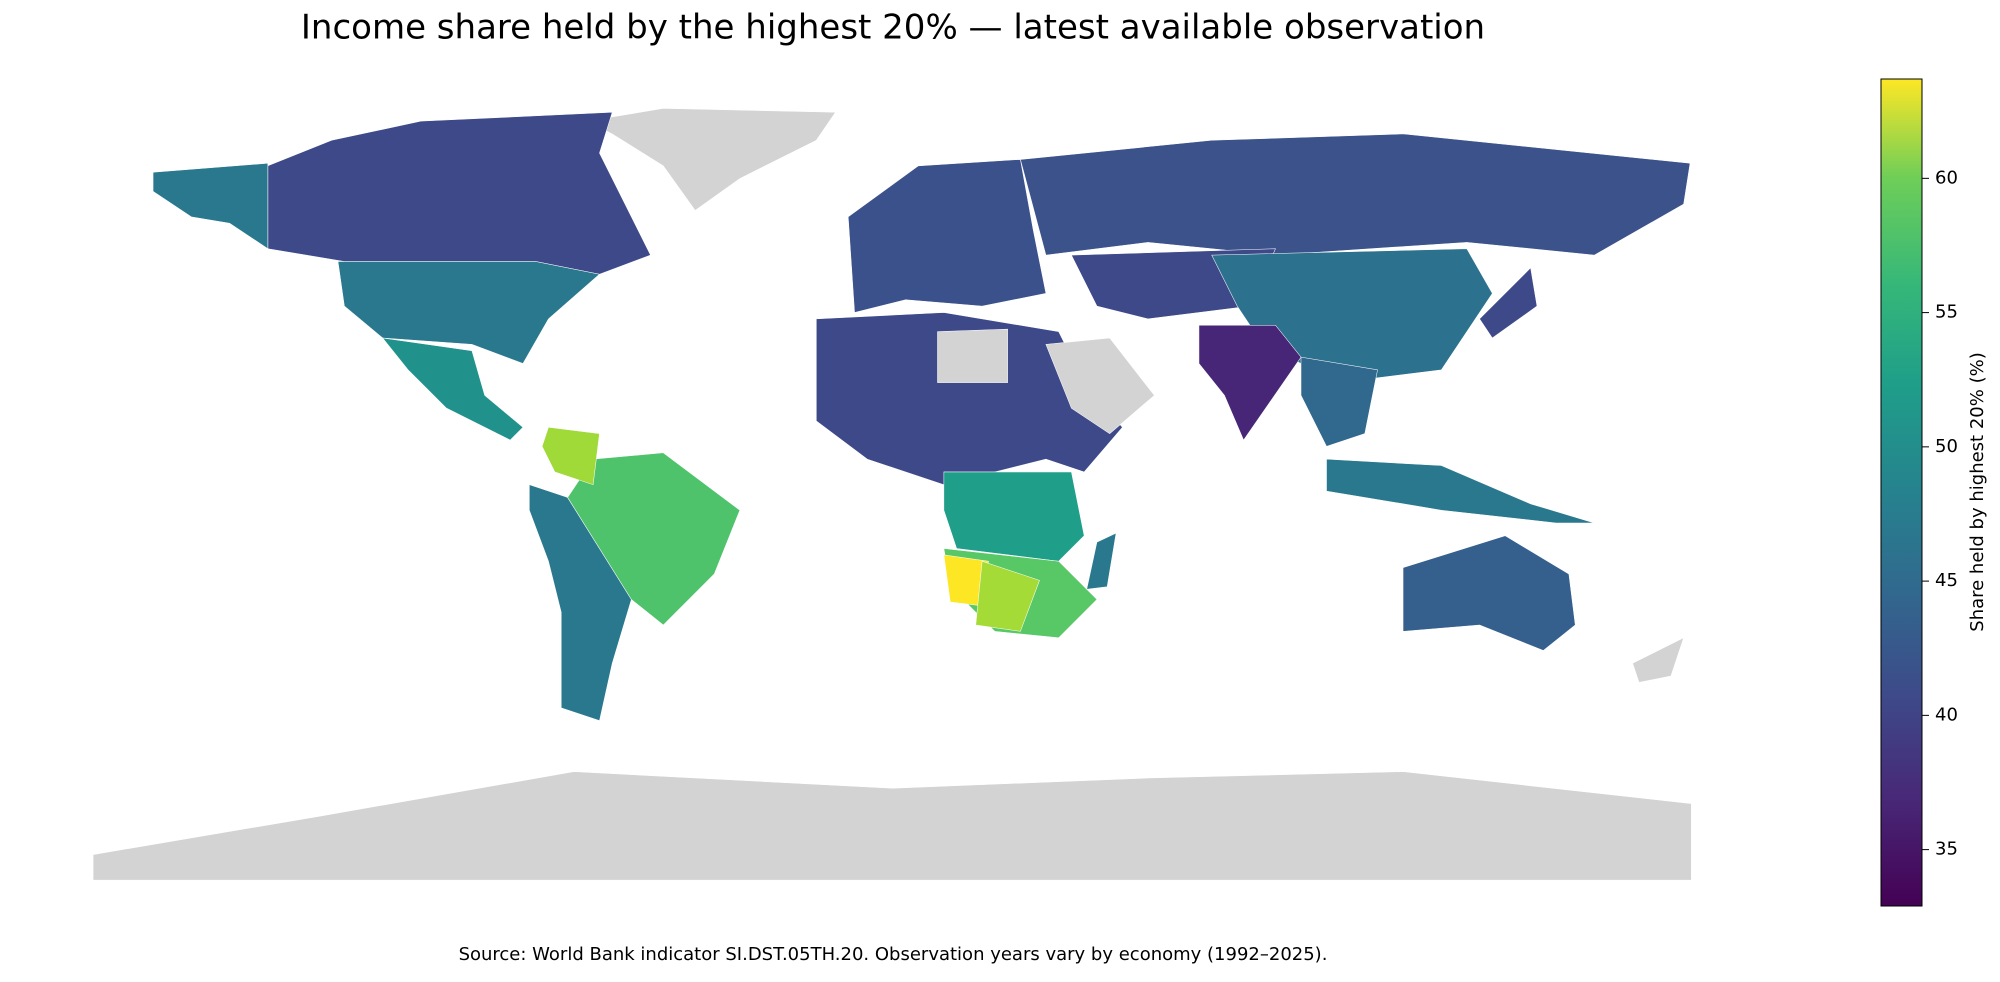  What do you see at coordinates (1946, 312) in the screenshot?
I see `colorbar-tick-label: 55` at bounding box center [1946, 312].